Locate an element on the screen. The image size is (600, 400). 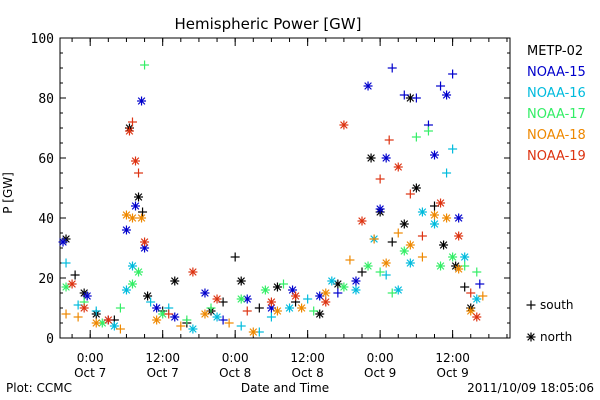
plus-marker-icon is located at coordinates (531, 305).